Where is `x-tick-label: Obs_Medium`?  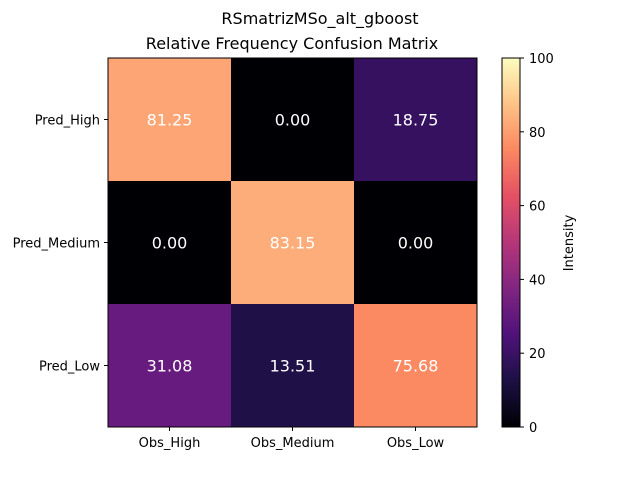 x-tick-label: Obs_Medium is located at coordinates (293, 443).